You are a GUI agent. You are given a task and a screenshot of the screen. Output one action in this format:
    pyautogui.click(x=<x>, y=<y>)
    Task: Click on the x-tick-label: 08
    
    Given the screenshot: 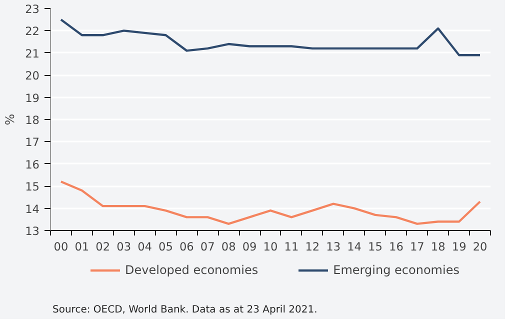 What is the action you would take?
    pyautogui.click(x=228, y=247)
    